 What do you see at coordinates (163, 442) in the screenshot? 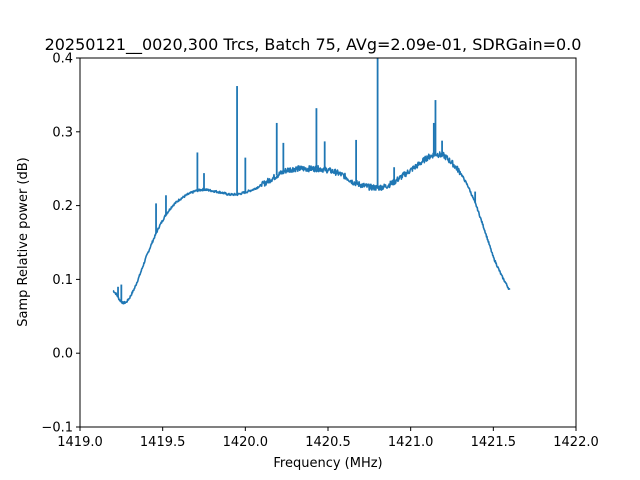
I see `x-tick-label: 1419.5` at bounding box center [163, 442].